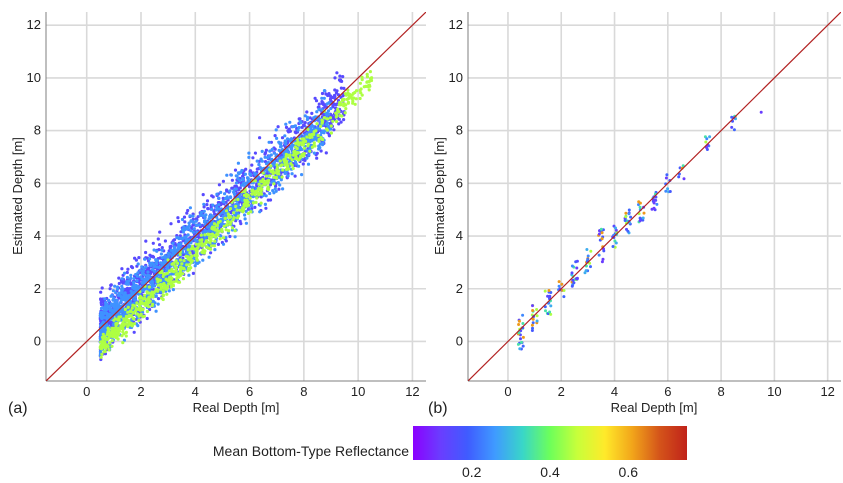  I want to click on y-tick-label: 8, so click(37, 130).